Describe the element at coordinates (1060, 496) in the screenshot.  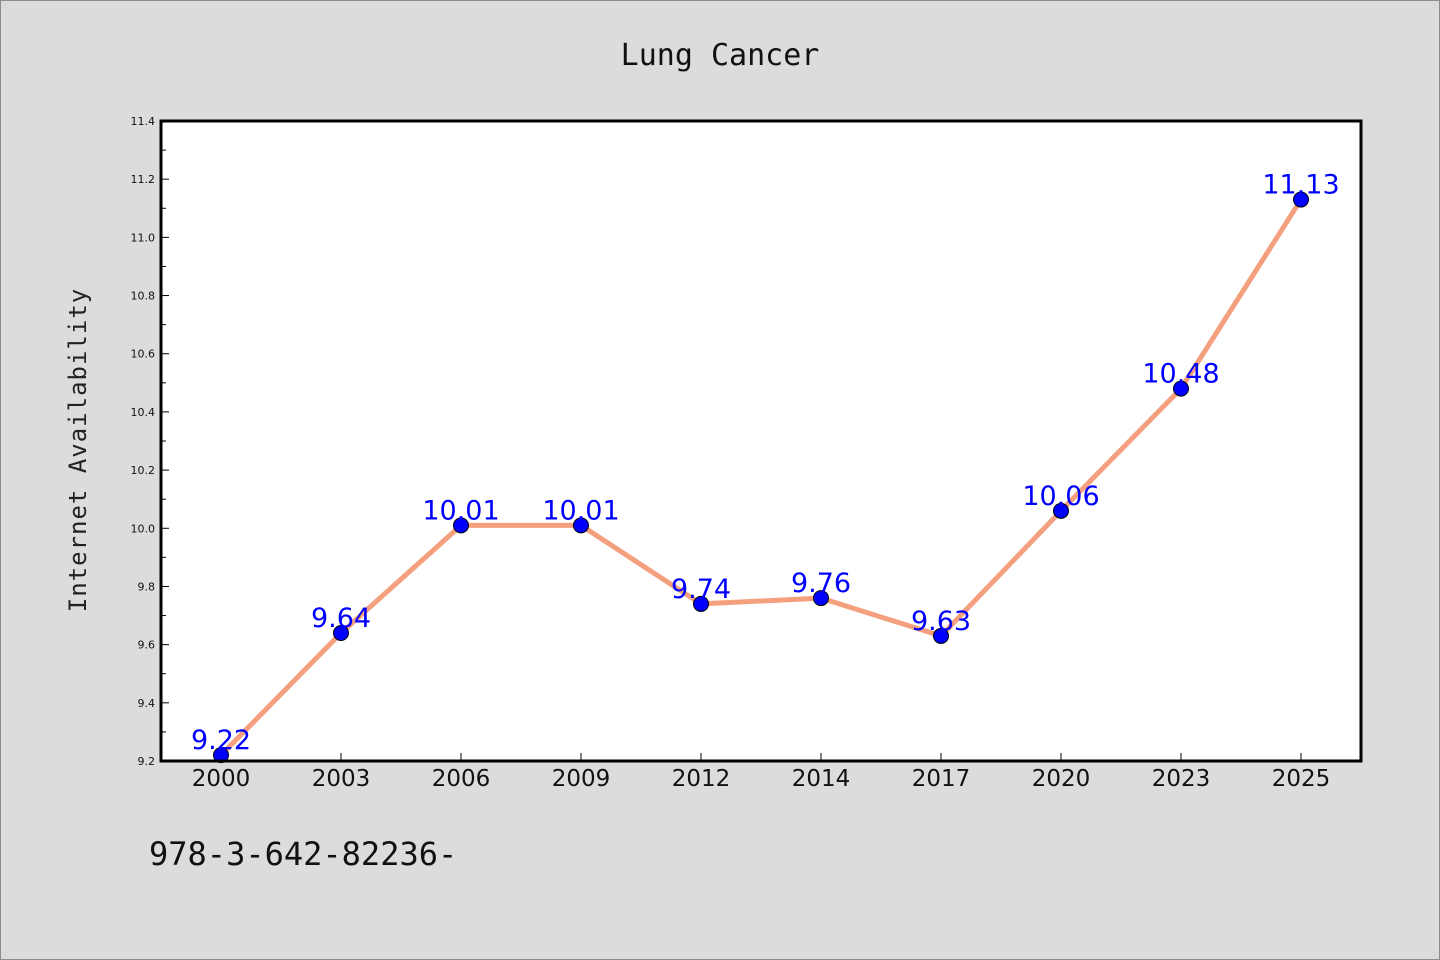
I see `data-label: 10.06` at that location.